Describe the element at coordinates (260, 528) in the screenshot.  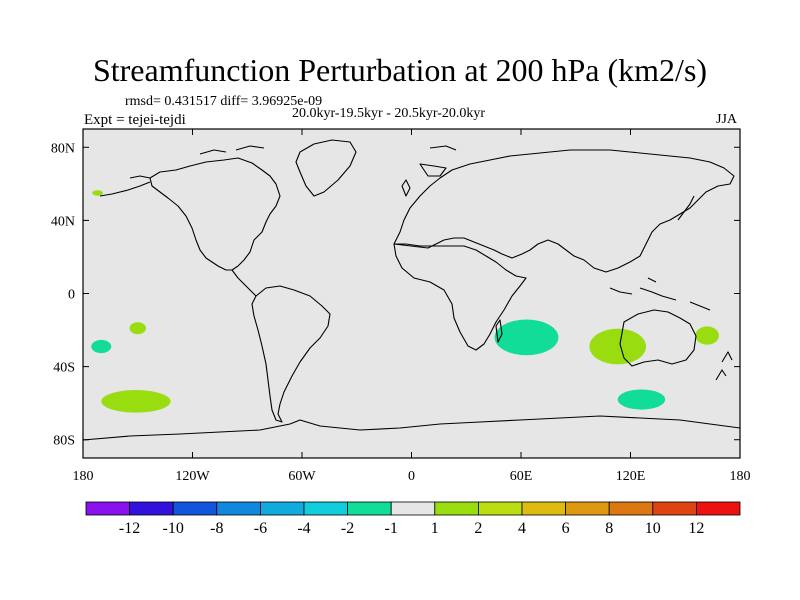
I see `colorbar-label: -6` at that location.